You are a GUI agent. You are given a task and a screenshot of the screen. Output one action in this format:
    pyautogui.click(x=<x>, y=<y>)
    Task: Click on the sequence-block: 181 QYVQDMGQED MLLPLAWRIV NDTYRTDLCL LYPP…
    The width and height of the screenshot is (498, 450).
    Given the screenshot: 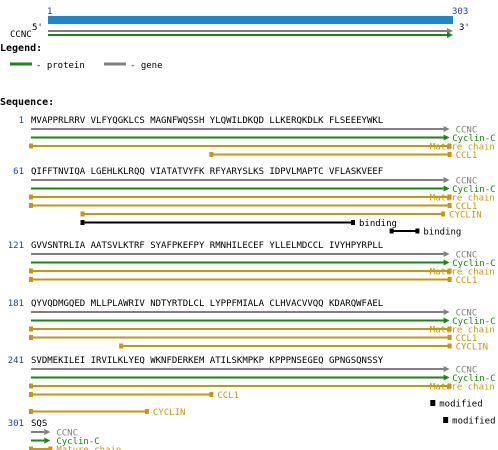 What is the action you would take?
    pyautogui.click(x=252, y=326)
    